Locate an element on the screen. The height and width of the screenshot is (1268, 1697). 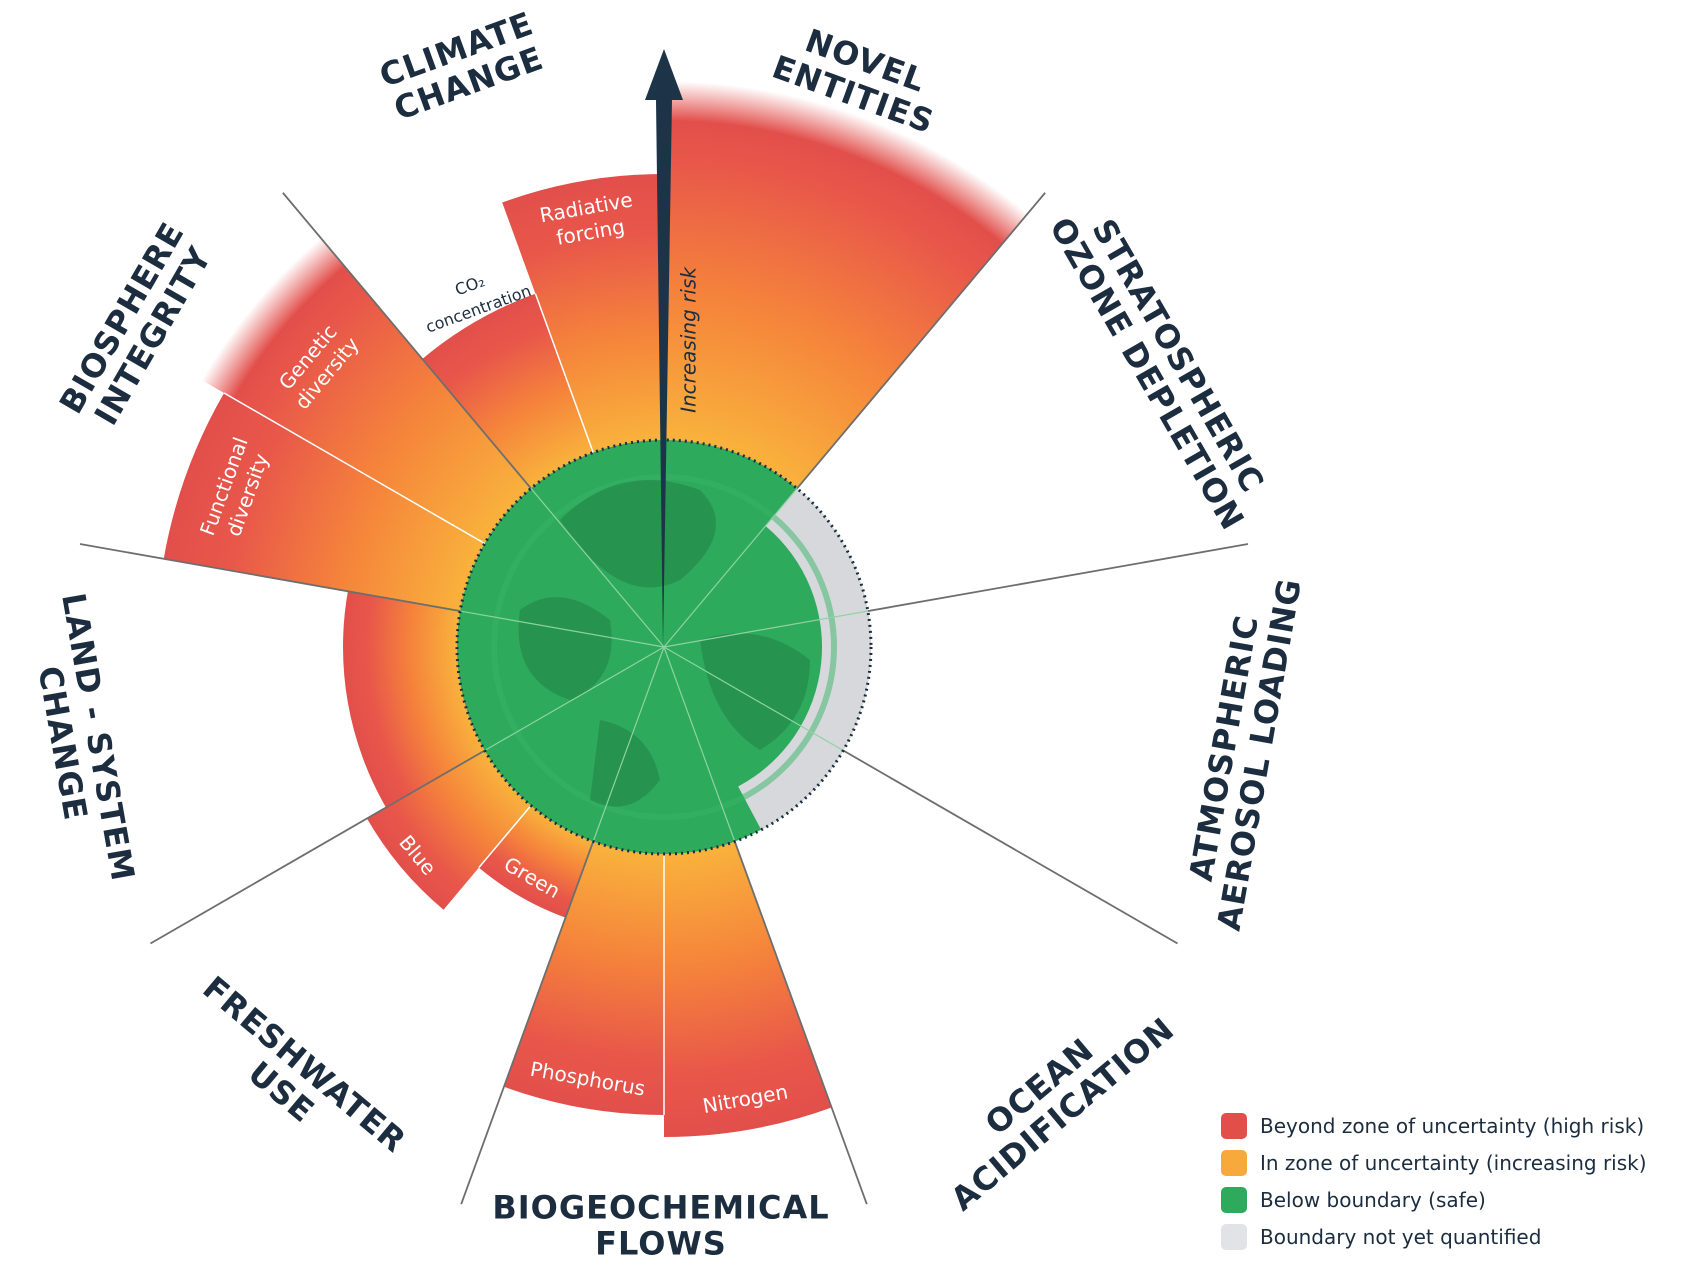
globe-unquantified is located at coordinates (804, 659).